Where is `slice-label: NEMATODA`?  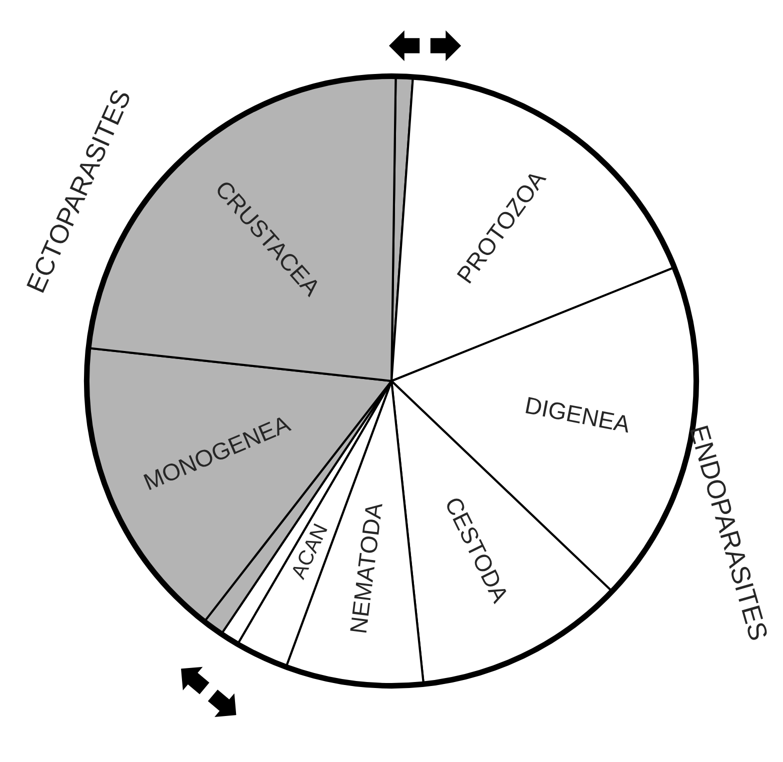
slice-label: NEMATODA is located at coordinates (366, 567).